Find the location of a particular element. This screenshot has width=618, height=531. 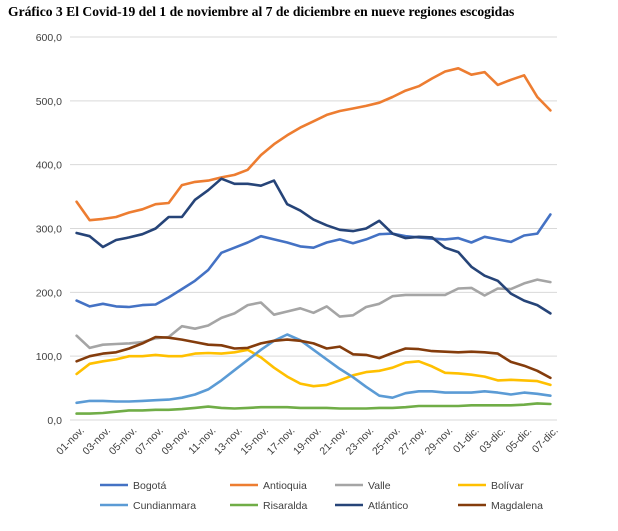

x-tick-label: 05-dic. is located at coordinates (519, 440).